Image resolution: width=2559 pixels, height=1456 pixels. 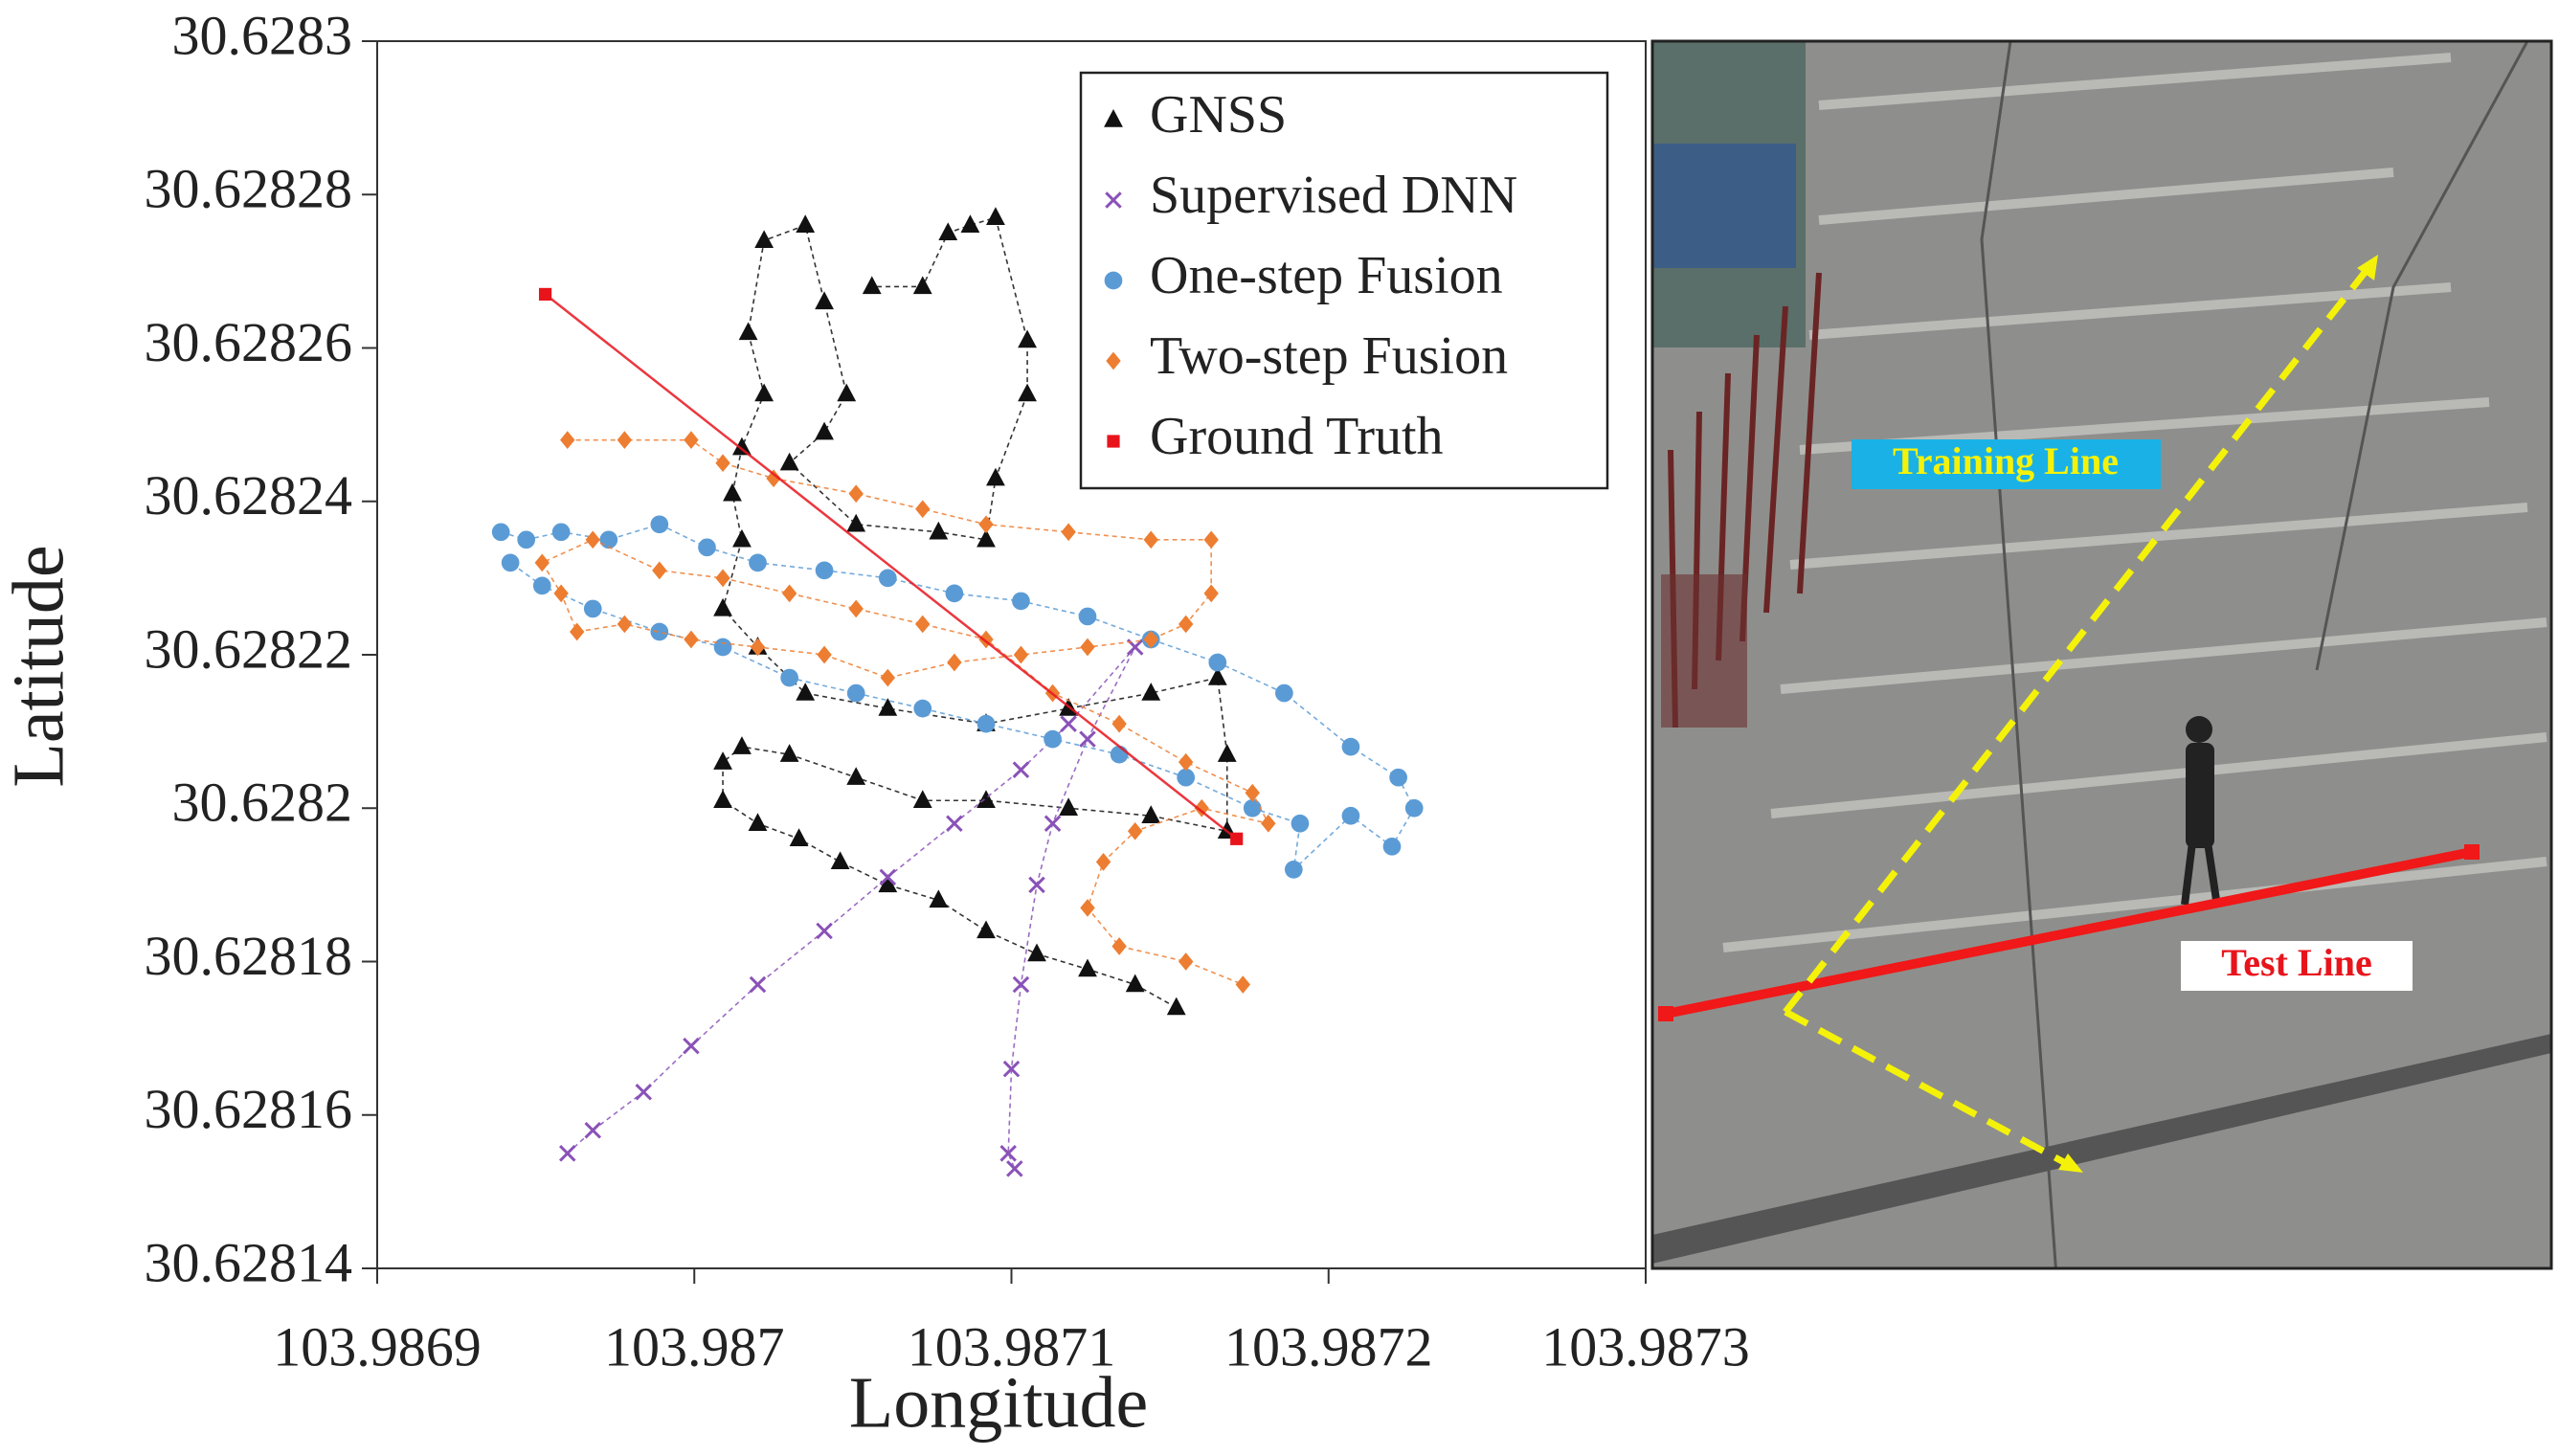 What do you see at coordinates (1328, 1347) in the screenshot?
I see `x-tick-label: 103.9872` at bounding box center [1328, 1347].